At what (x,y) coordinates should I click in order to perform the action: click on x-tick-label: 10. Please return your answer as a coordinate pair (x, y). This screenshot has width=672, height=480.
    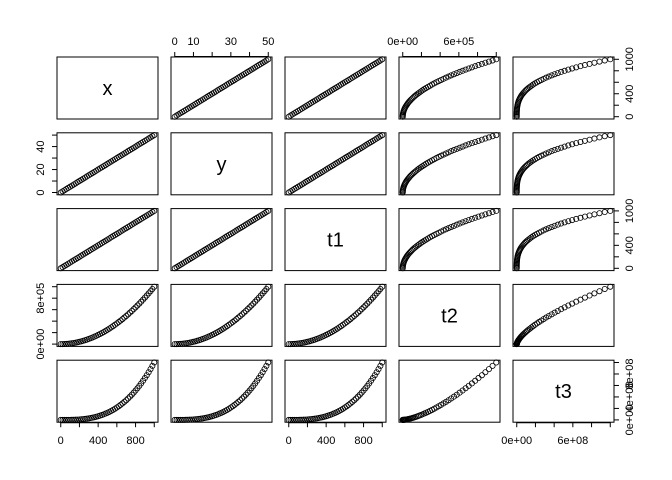
    Looking at the image, I should click on (193, 42).